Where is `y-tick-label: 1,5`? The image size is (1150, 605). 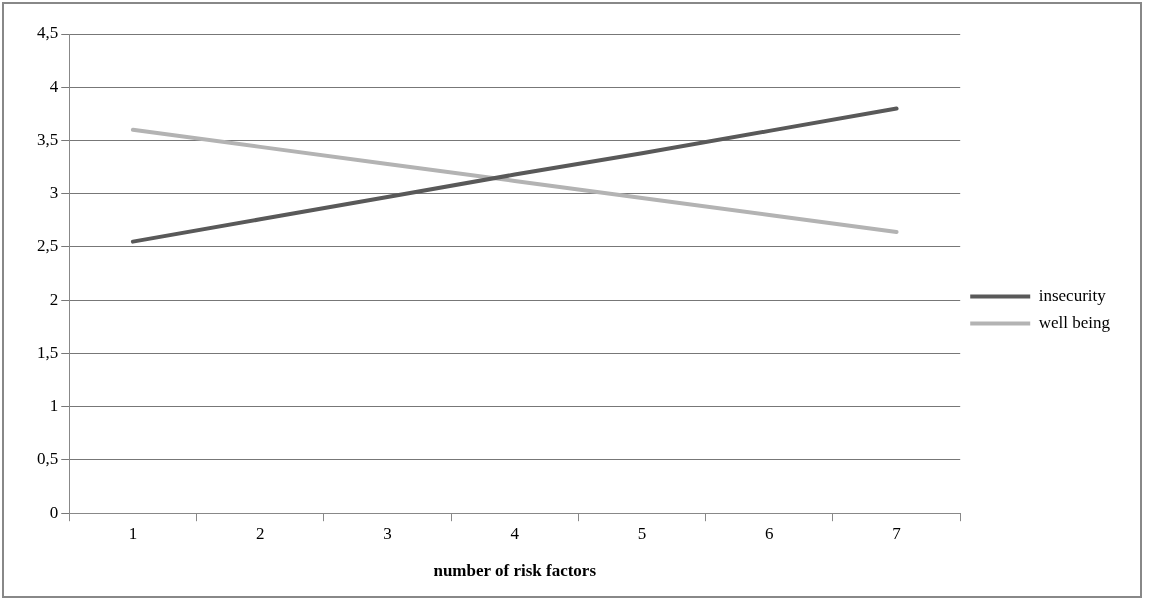
y-tick-label: 1,5 is located at coordinates (48, 352).